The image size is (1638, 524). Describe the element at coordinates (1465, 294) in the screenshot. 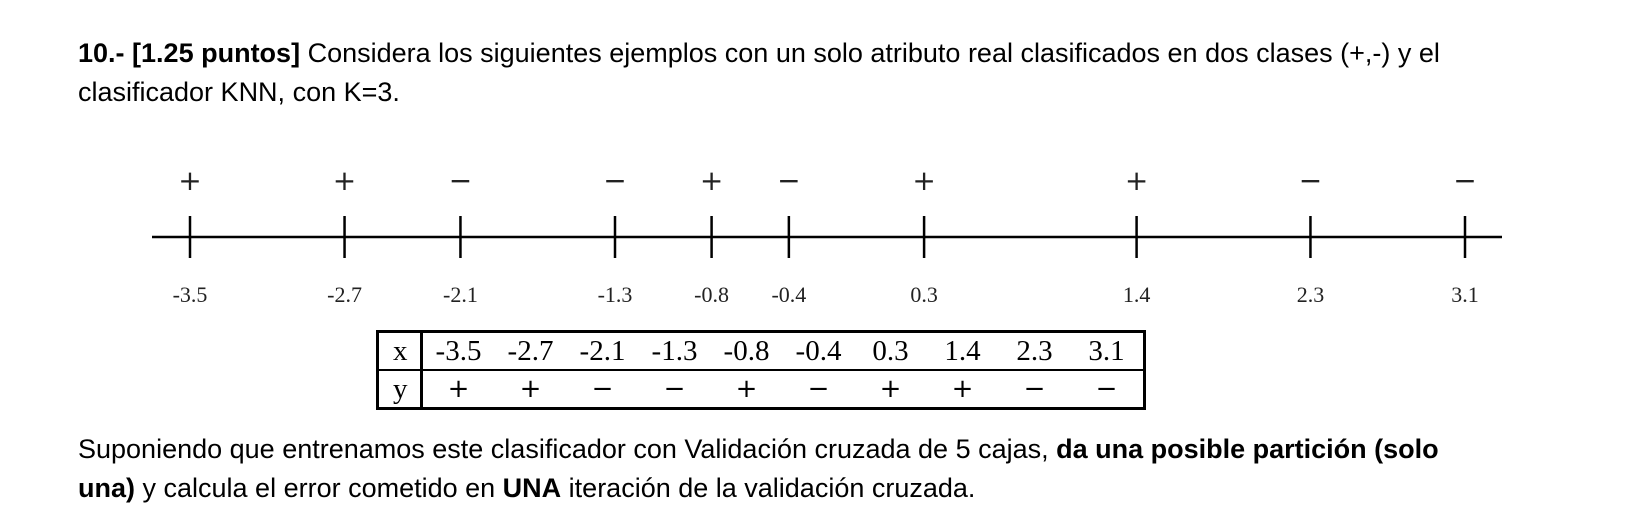

I see `tick-label: 3.1` at that location.